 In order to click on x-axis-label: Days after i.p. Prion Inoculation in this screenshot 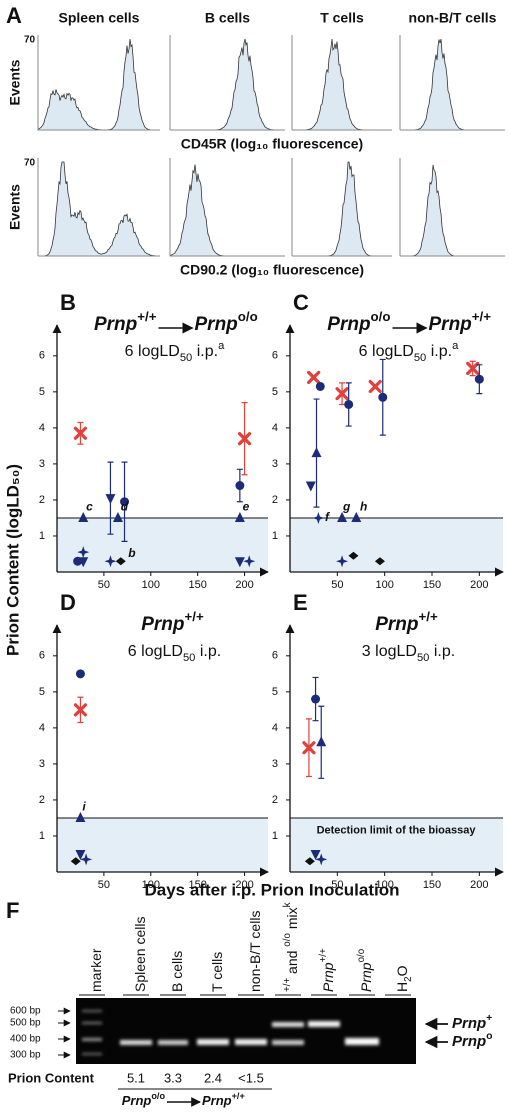, I will do `click(271, 889)`.